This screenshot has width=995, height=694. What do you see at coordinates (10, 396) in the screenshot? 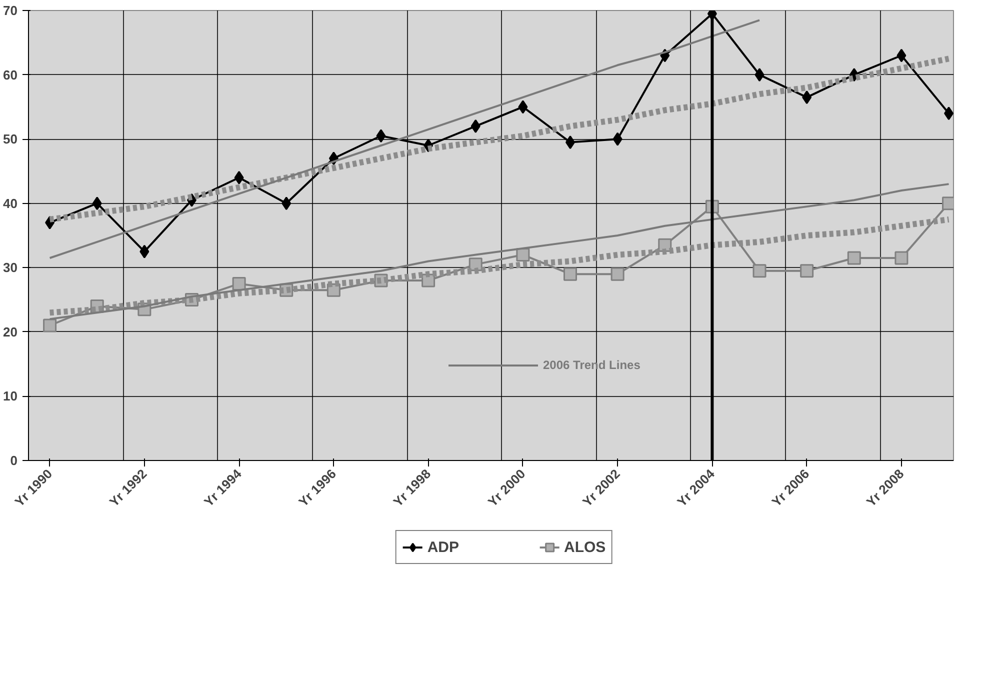
I see `y-tick-label: 10` at bounding box center [10, 396].